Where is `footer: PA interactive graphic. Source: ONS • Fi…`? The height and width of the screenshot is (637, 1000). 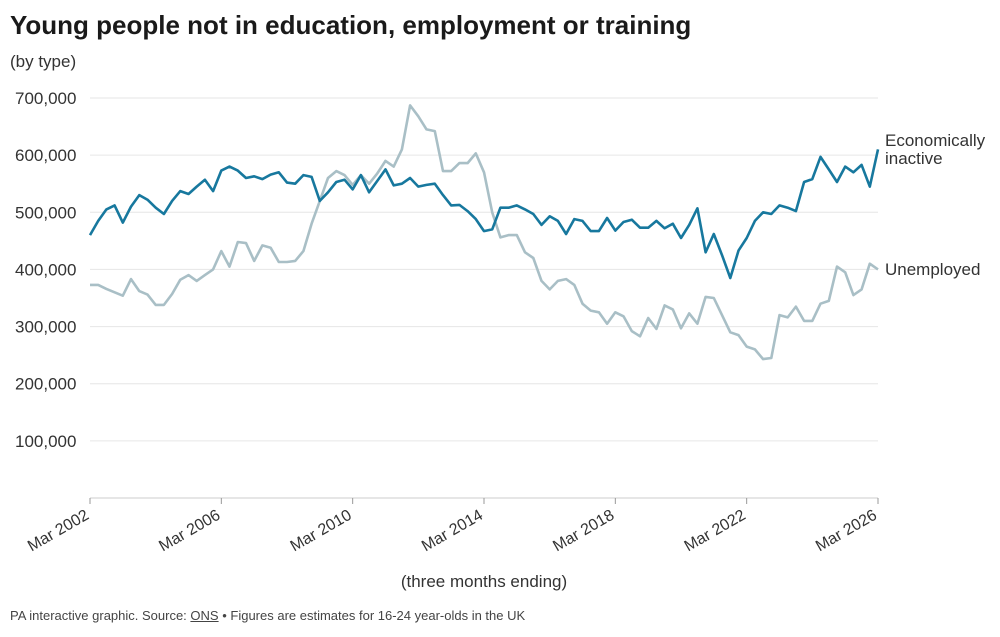
footer: PA interactive graphic. Source: ONS • Fi… is located at coordinates (267, 615).